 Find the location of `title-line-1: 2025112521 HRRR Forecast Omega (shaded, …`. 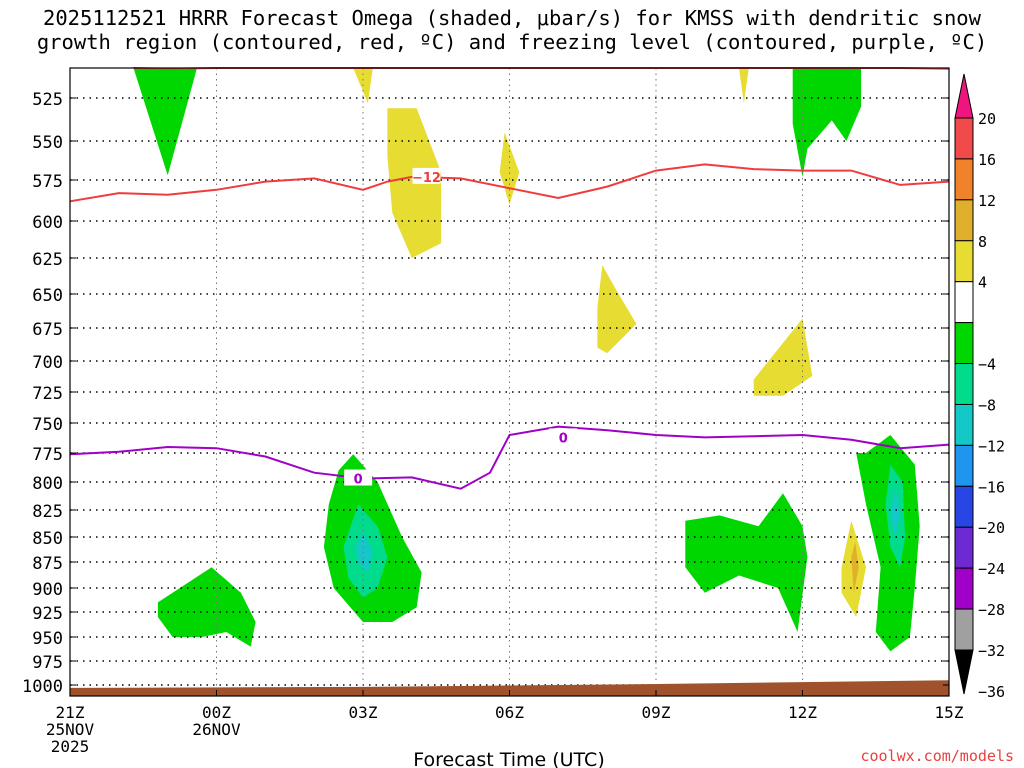

title-line-1: 2025112521 HRRR Forecast Omega (shaded, … is located at coordinates (512, 18).